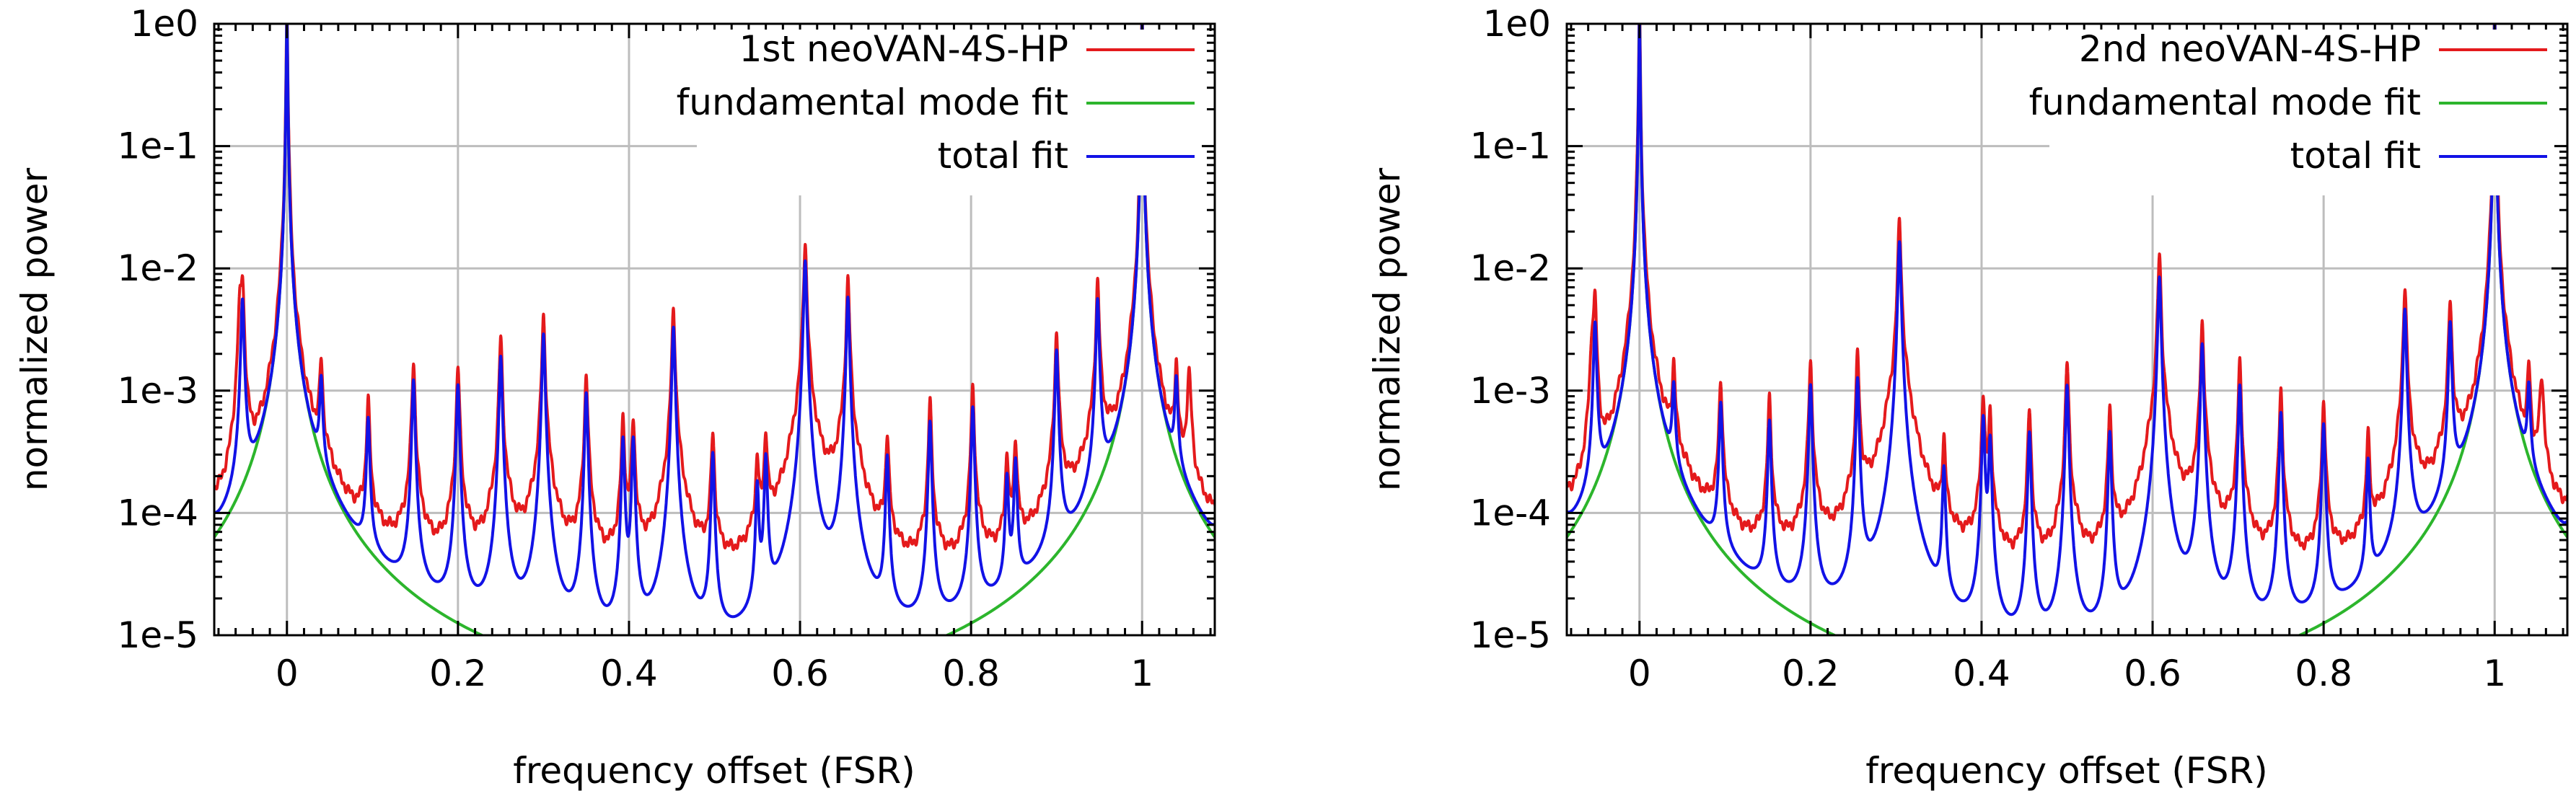 The width and height of the screenshot is (2576, 809). Describe the element at coordinates (2355, 156) in the screenshot. I see `right-legend-label: total fit` at that location.